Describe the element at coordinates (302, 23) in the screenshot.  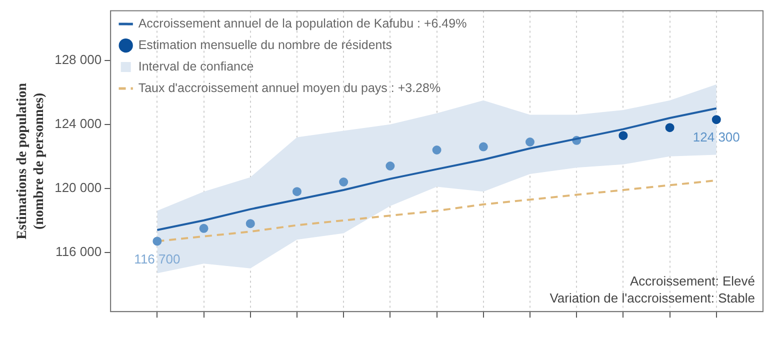
I see `legend-label: Accroissement annuel de la population de Kafubu : +6.49%` at that location.